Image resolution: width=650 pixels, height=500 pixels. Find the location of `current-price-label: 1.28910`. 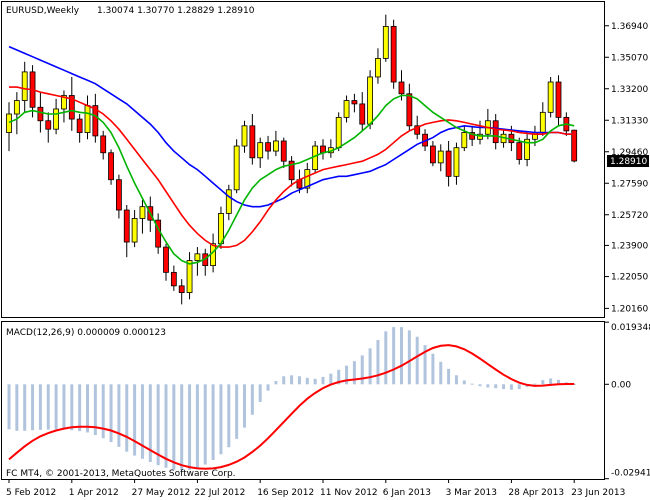

current-price-label: 1.28910 is located at coordinates (628, 162).